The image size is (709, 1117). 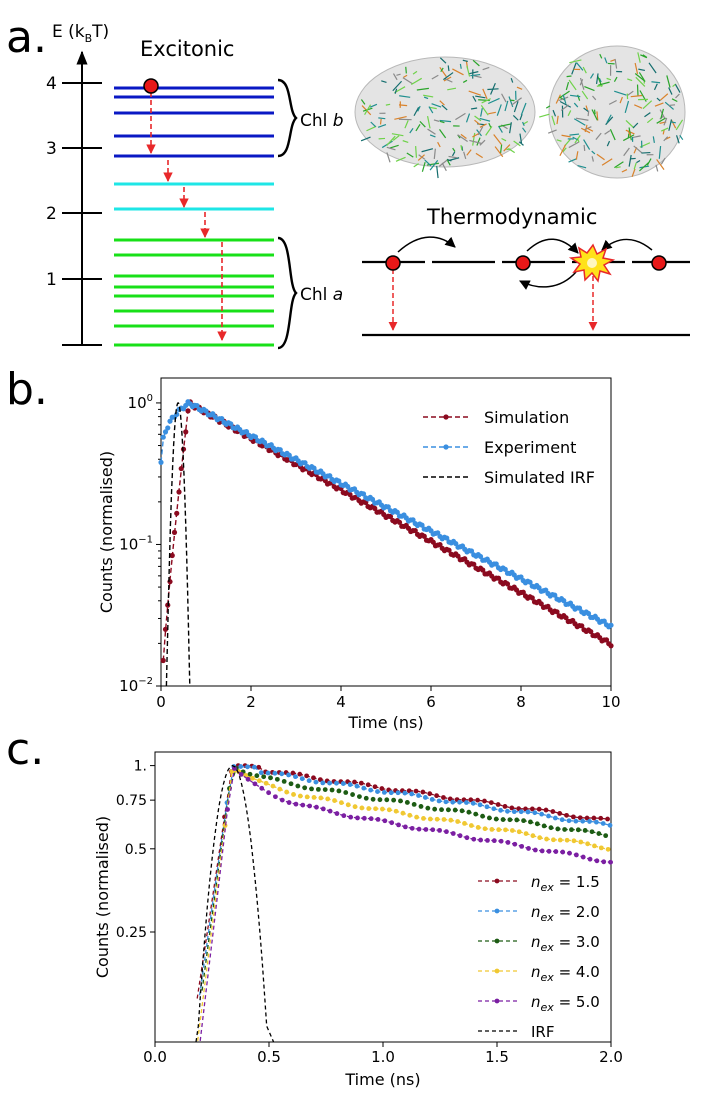 I want to click on energy-axis-label: E (kBT), so click(x=80, y=33).